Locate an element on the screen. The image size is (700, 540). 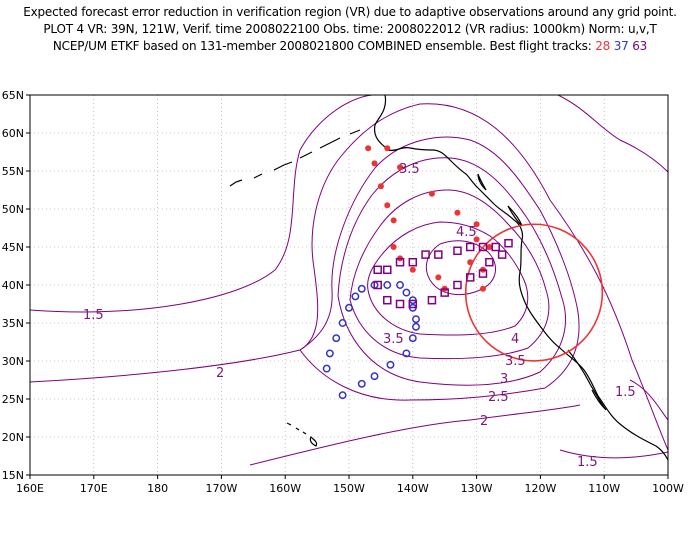
contour-label: 2.5 is located at coordinates (498, 397).